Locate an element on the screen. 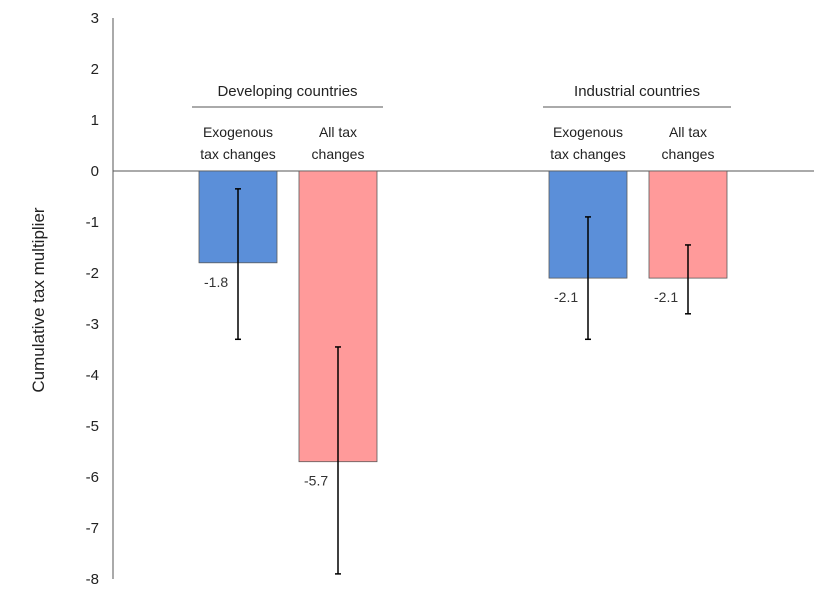 The height and width of the screenshot is (596, 814). y-tick-label: 3 is located at coordinates (95, 18).